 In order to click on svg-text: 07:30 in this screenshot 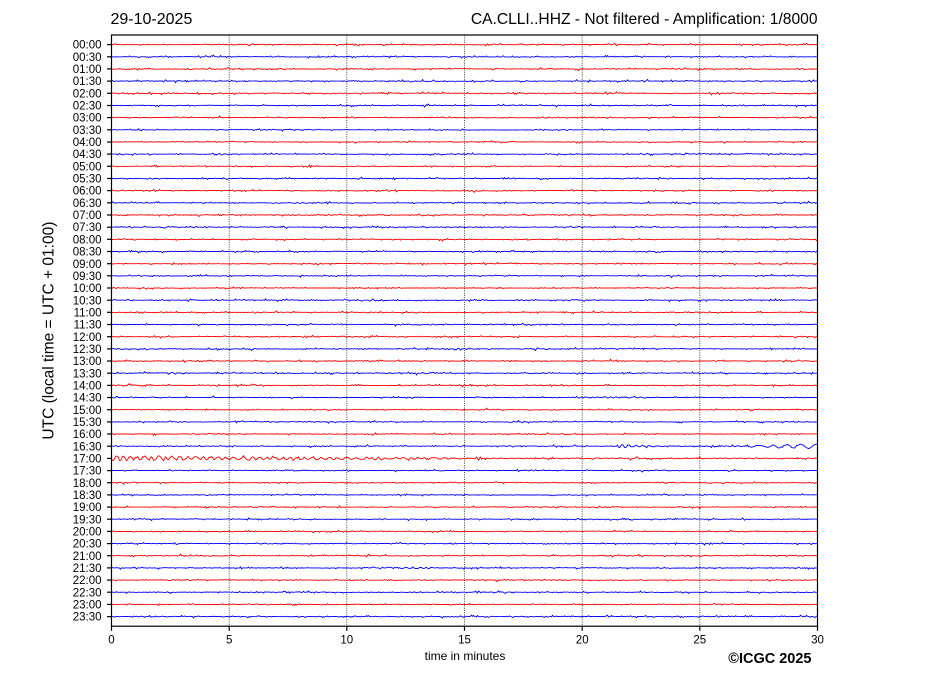, I will do `click(87, 228)`.